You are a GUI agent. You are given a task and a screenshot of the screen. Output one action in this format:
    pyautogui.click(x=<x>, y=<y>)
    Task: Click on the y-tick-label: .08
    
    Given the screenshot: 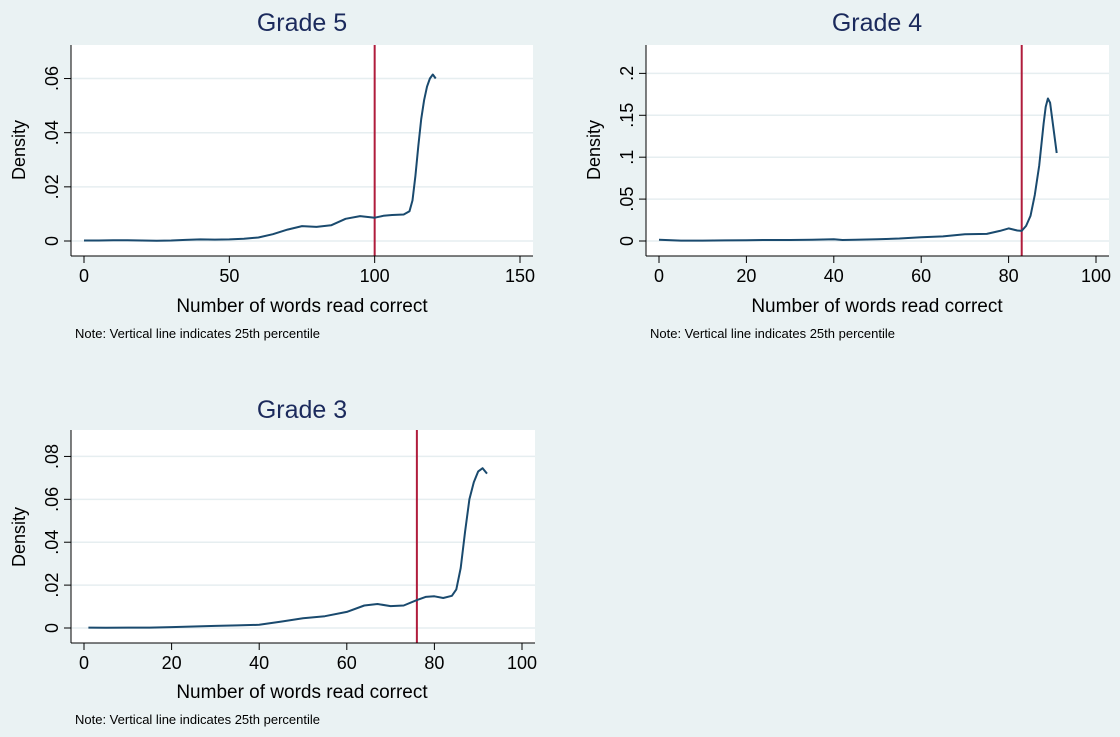 What is the action you would take?
    pyautogui.click(x=52, y=456)
    